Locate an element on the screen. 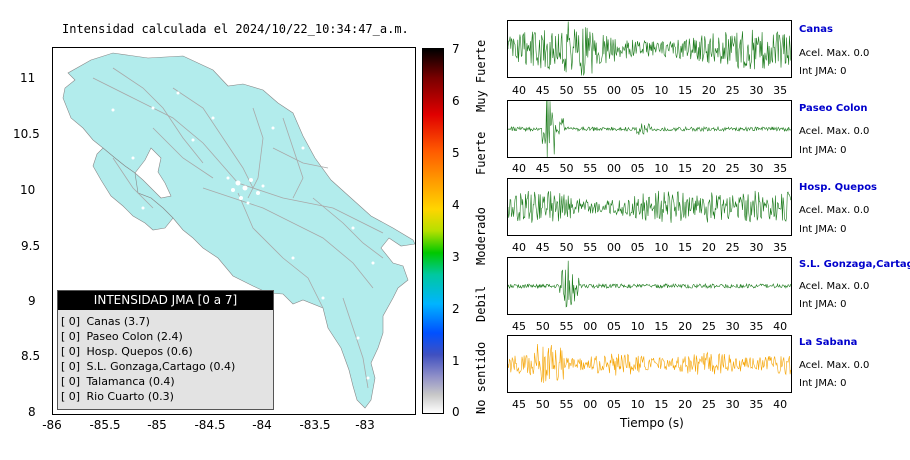 Image resolution: width=910 pixels, height=460 pixels. lat-tick: 9.5 is located at coordinates (31, 246).